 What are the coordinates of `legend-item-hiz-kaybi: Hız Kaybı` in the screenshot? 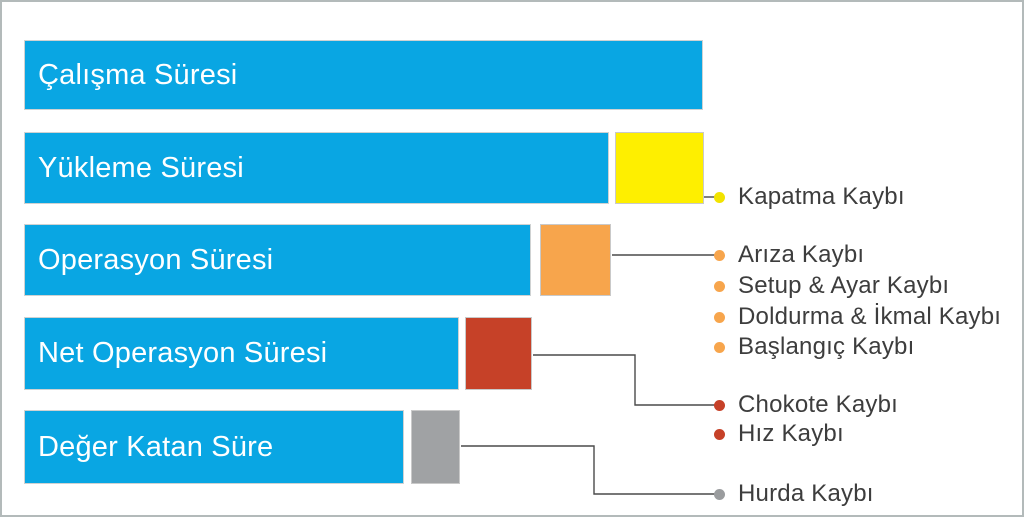 It's located at (779, 434).